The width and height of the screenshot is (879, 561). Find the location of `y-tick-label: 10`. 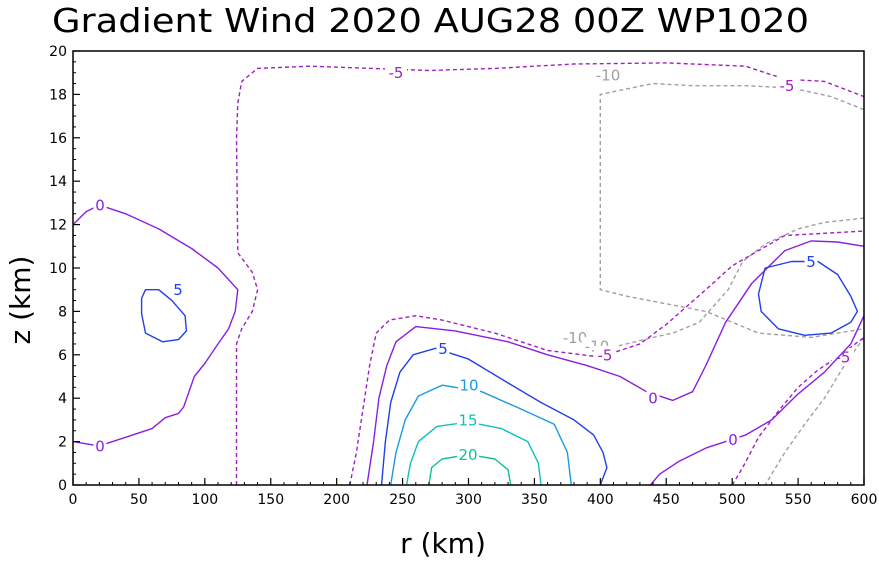

y-tick-label: 10 is located at coordinates (58, 269).